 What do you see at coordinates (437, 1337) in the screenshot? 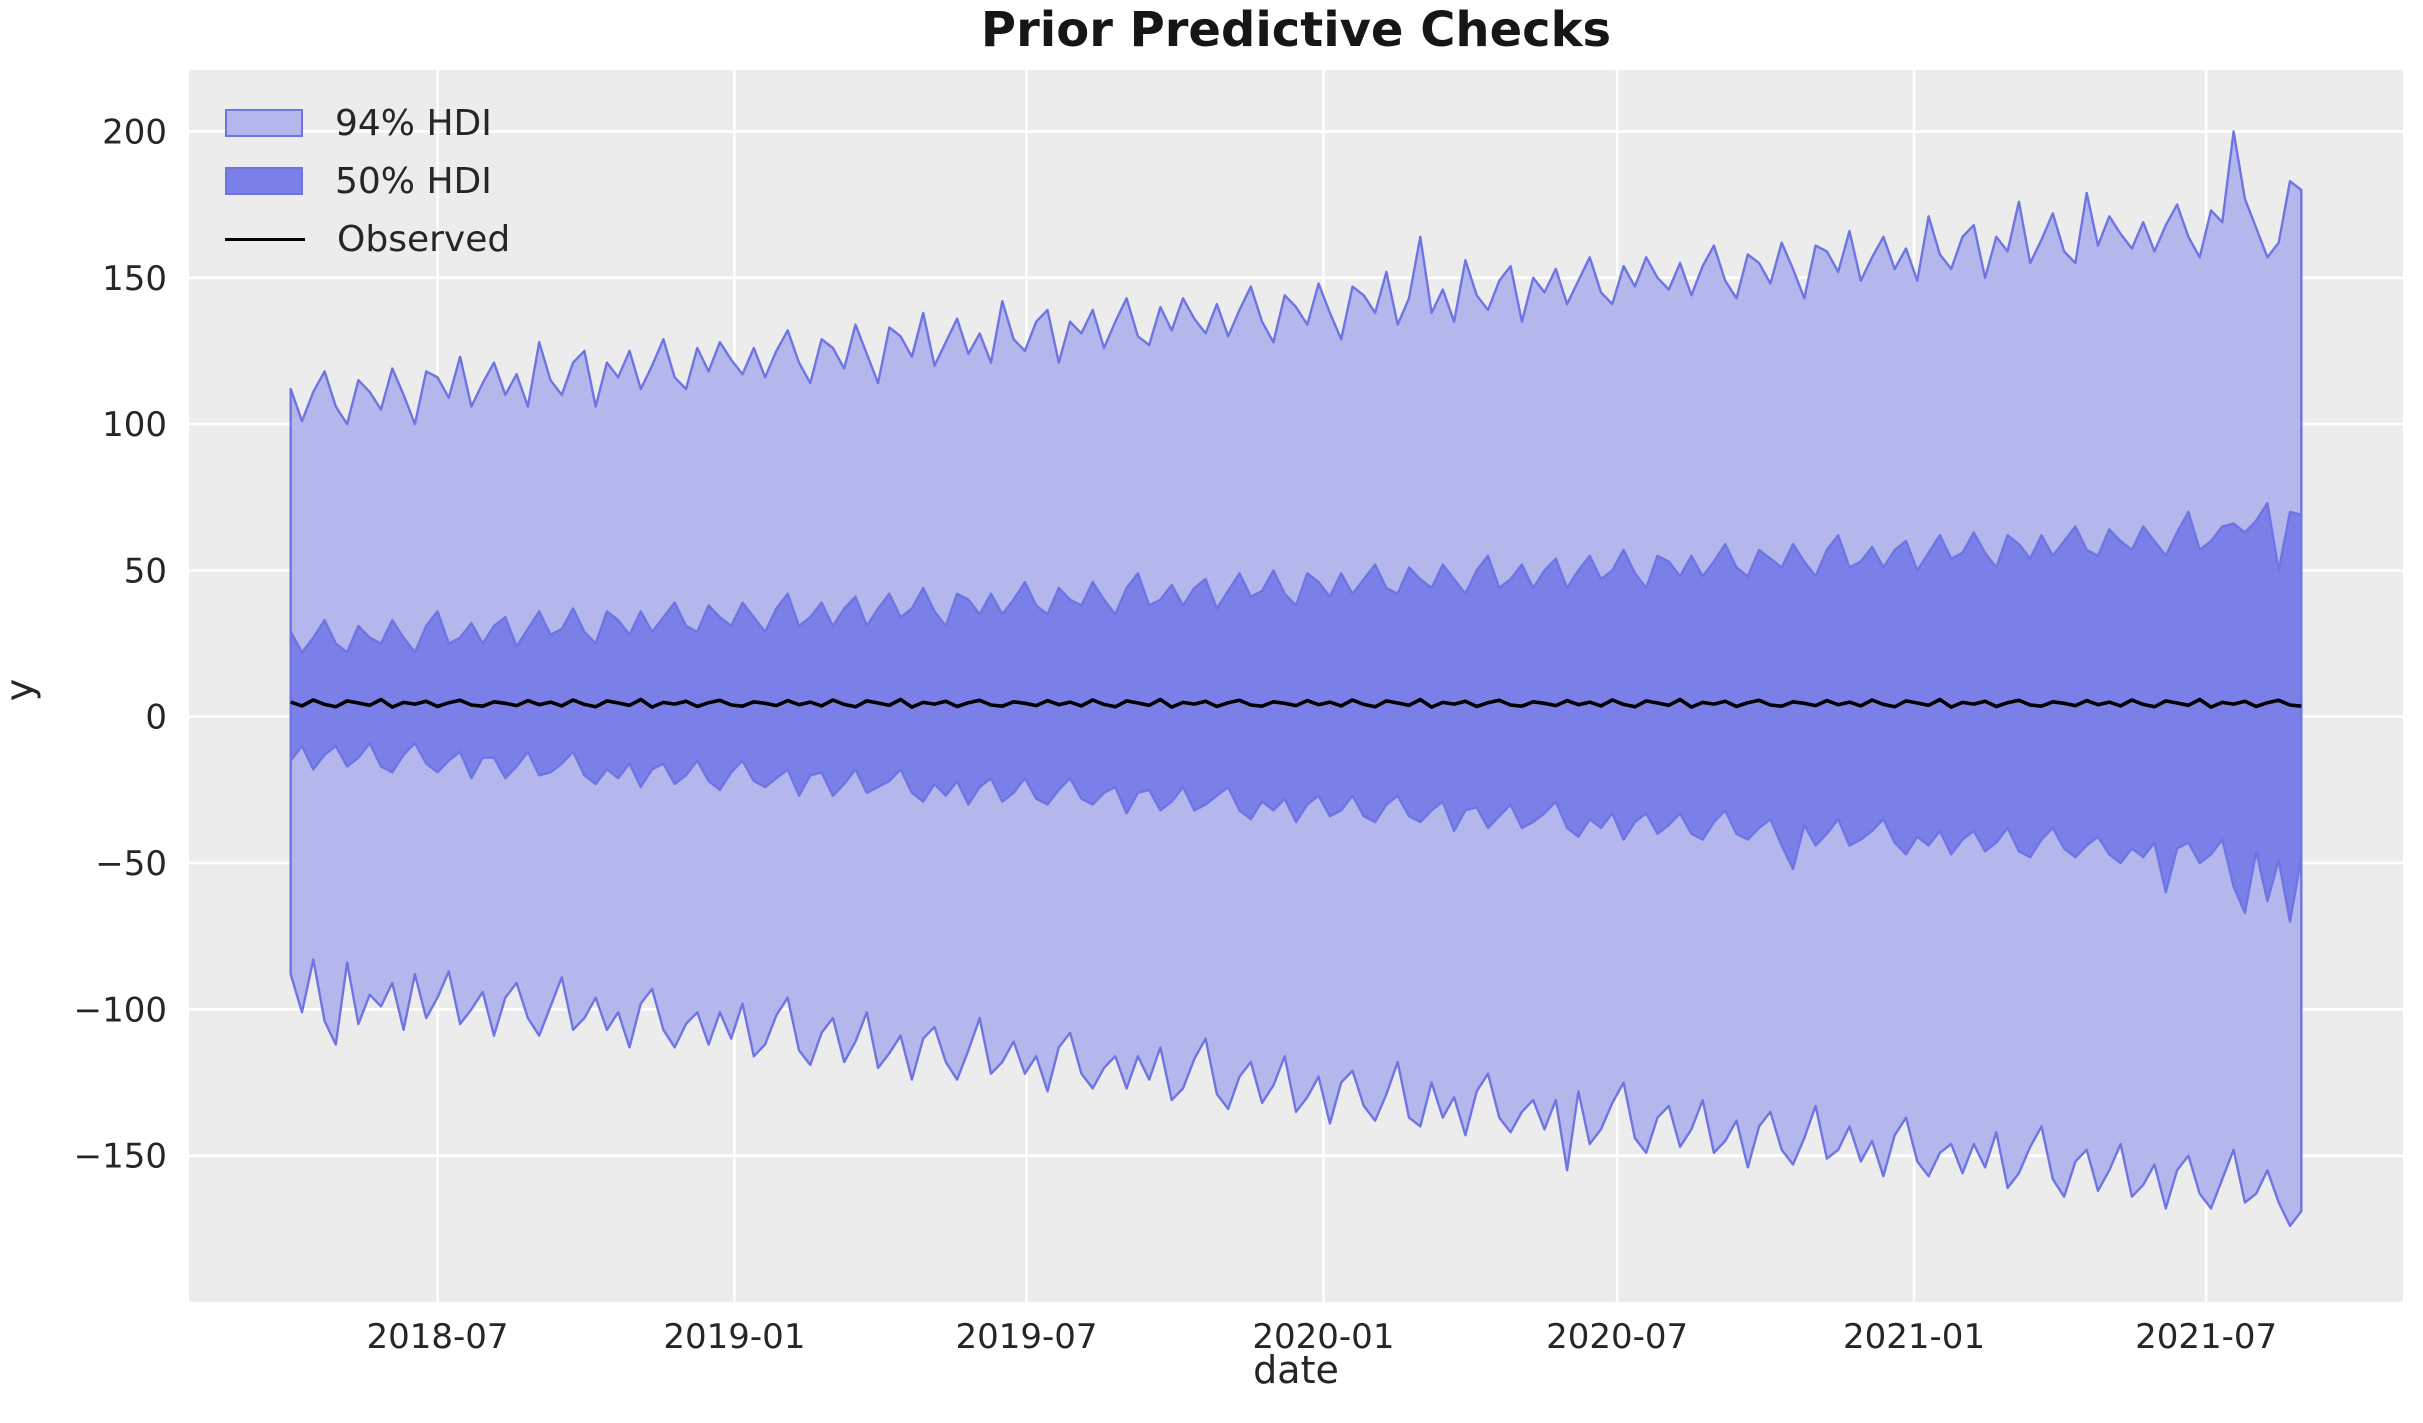
I see `x-tick-label: 2018-07` at bounding box center [437, 1337].